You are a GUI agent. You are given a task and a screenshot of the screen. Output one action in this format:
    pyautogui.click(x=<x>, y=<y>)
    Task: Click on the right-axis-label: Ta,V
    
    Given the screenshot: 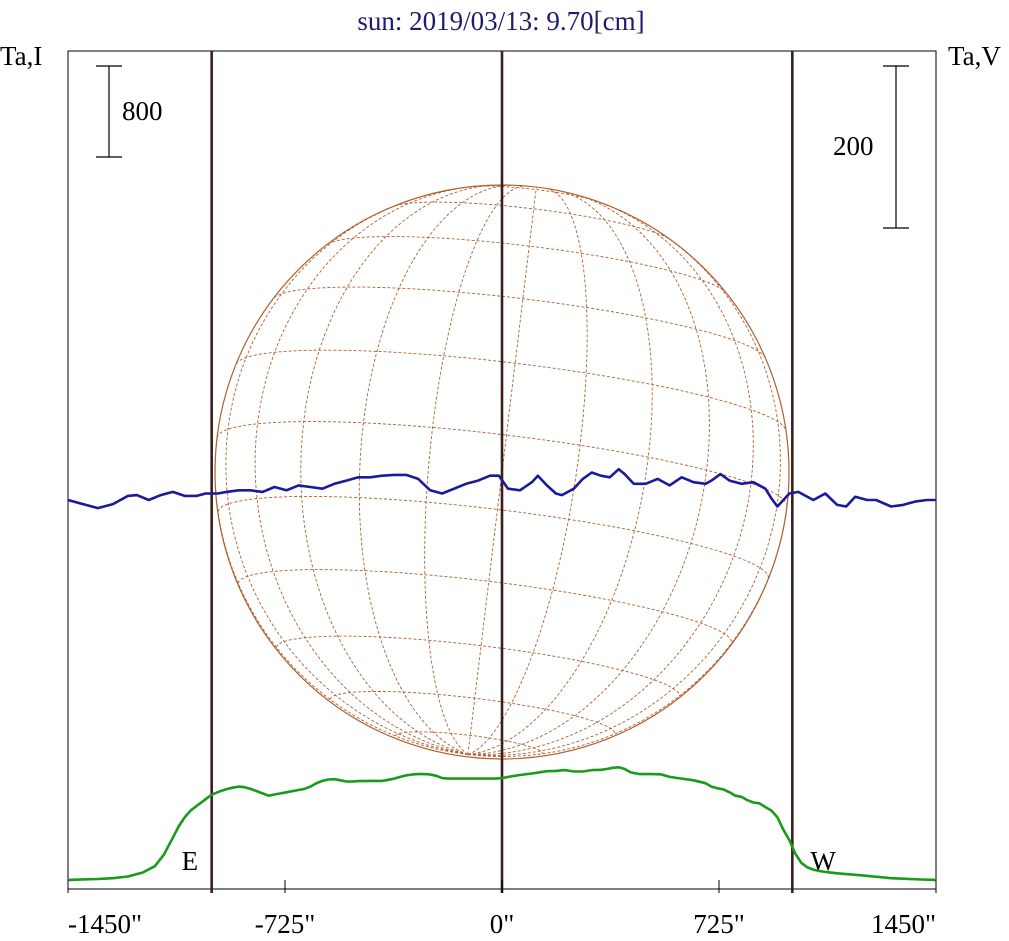 What is the action you would take?
    pyautogui.click(x=974, y=56)
    